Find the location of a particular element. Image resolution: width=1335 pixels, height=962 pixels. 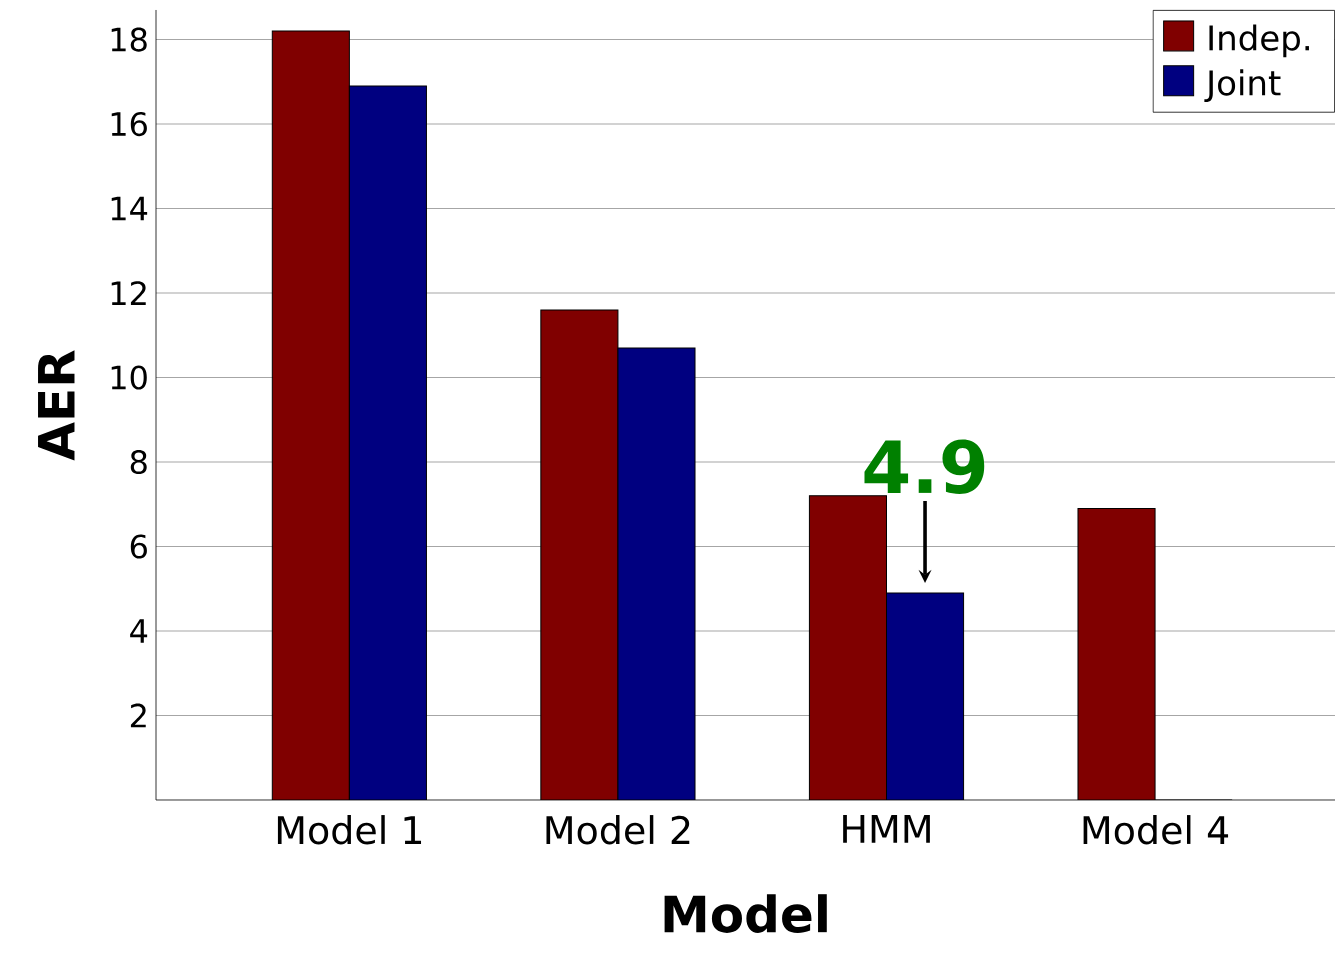

y-tick-label: 6 is located at coordinates (138, 546).